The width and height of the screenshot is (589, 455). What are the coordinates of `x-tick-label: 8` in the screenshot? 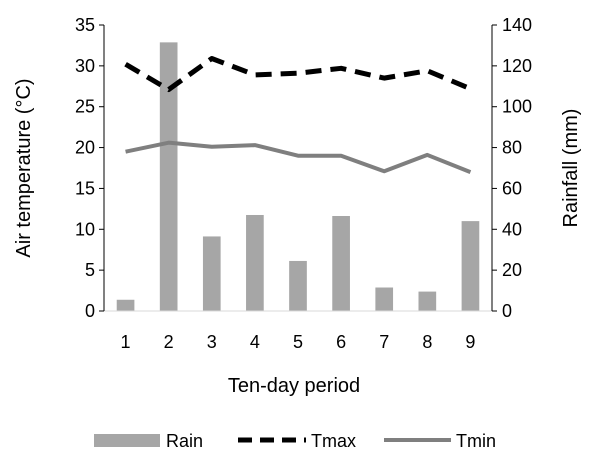 It's located at (427, 342).